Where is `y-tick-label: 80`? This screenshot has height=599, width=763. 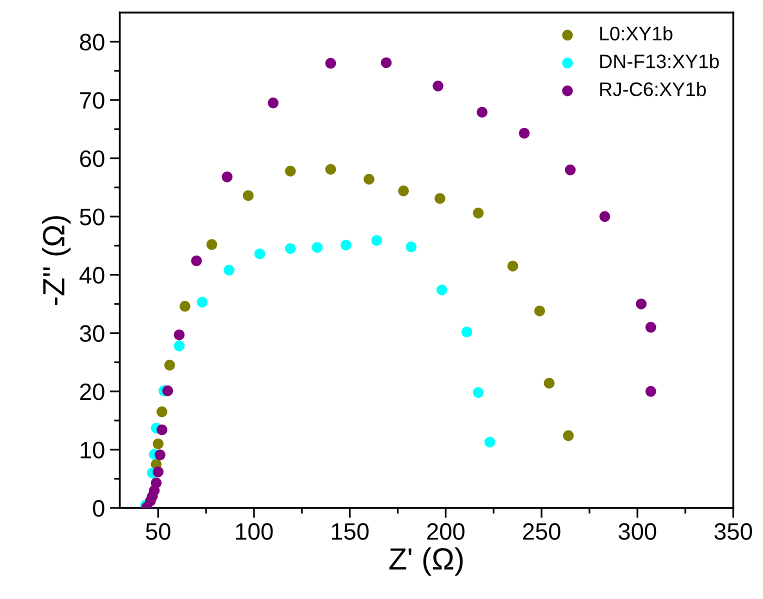 y-tick-label: 80 is located at coordinates (92, 42).